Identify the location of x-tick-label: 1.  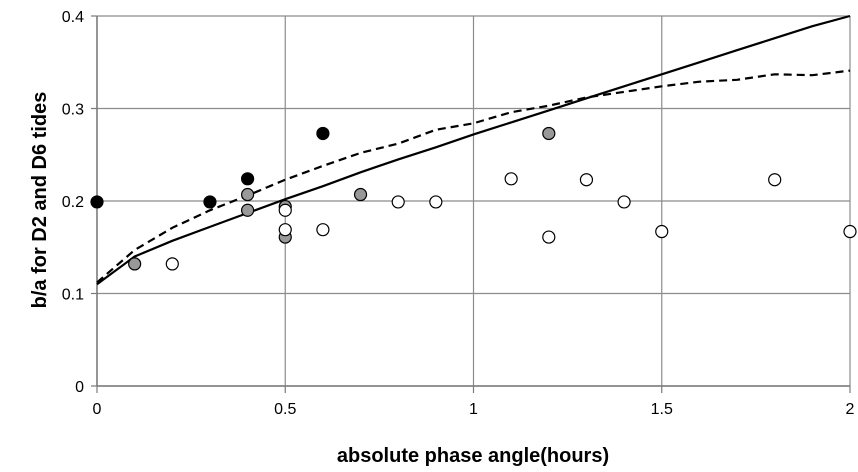
(473, 409).